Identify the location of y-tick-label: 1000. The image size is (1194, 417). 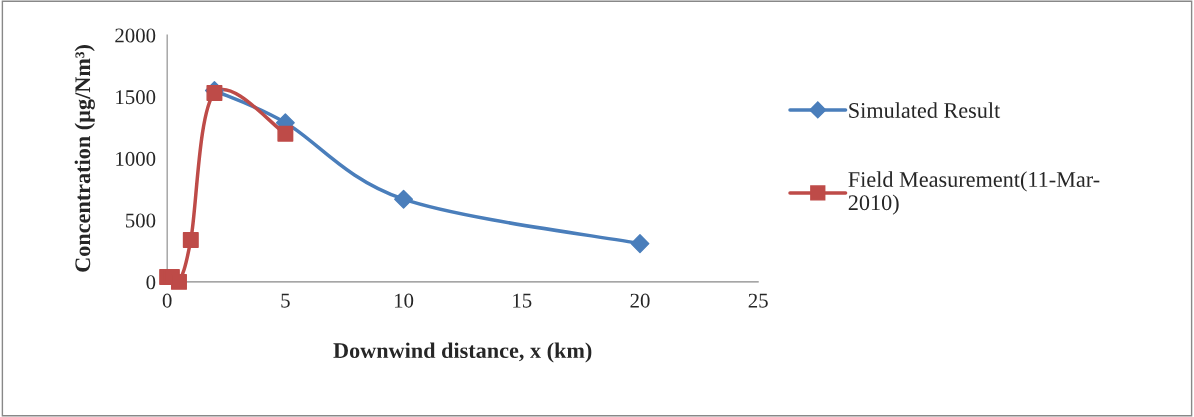
(136, 158).